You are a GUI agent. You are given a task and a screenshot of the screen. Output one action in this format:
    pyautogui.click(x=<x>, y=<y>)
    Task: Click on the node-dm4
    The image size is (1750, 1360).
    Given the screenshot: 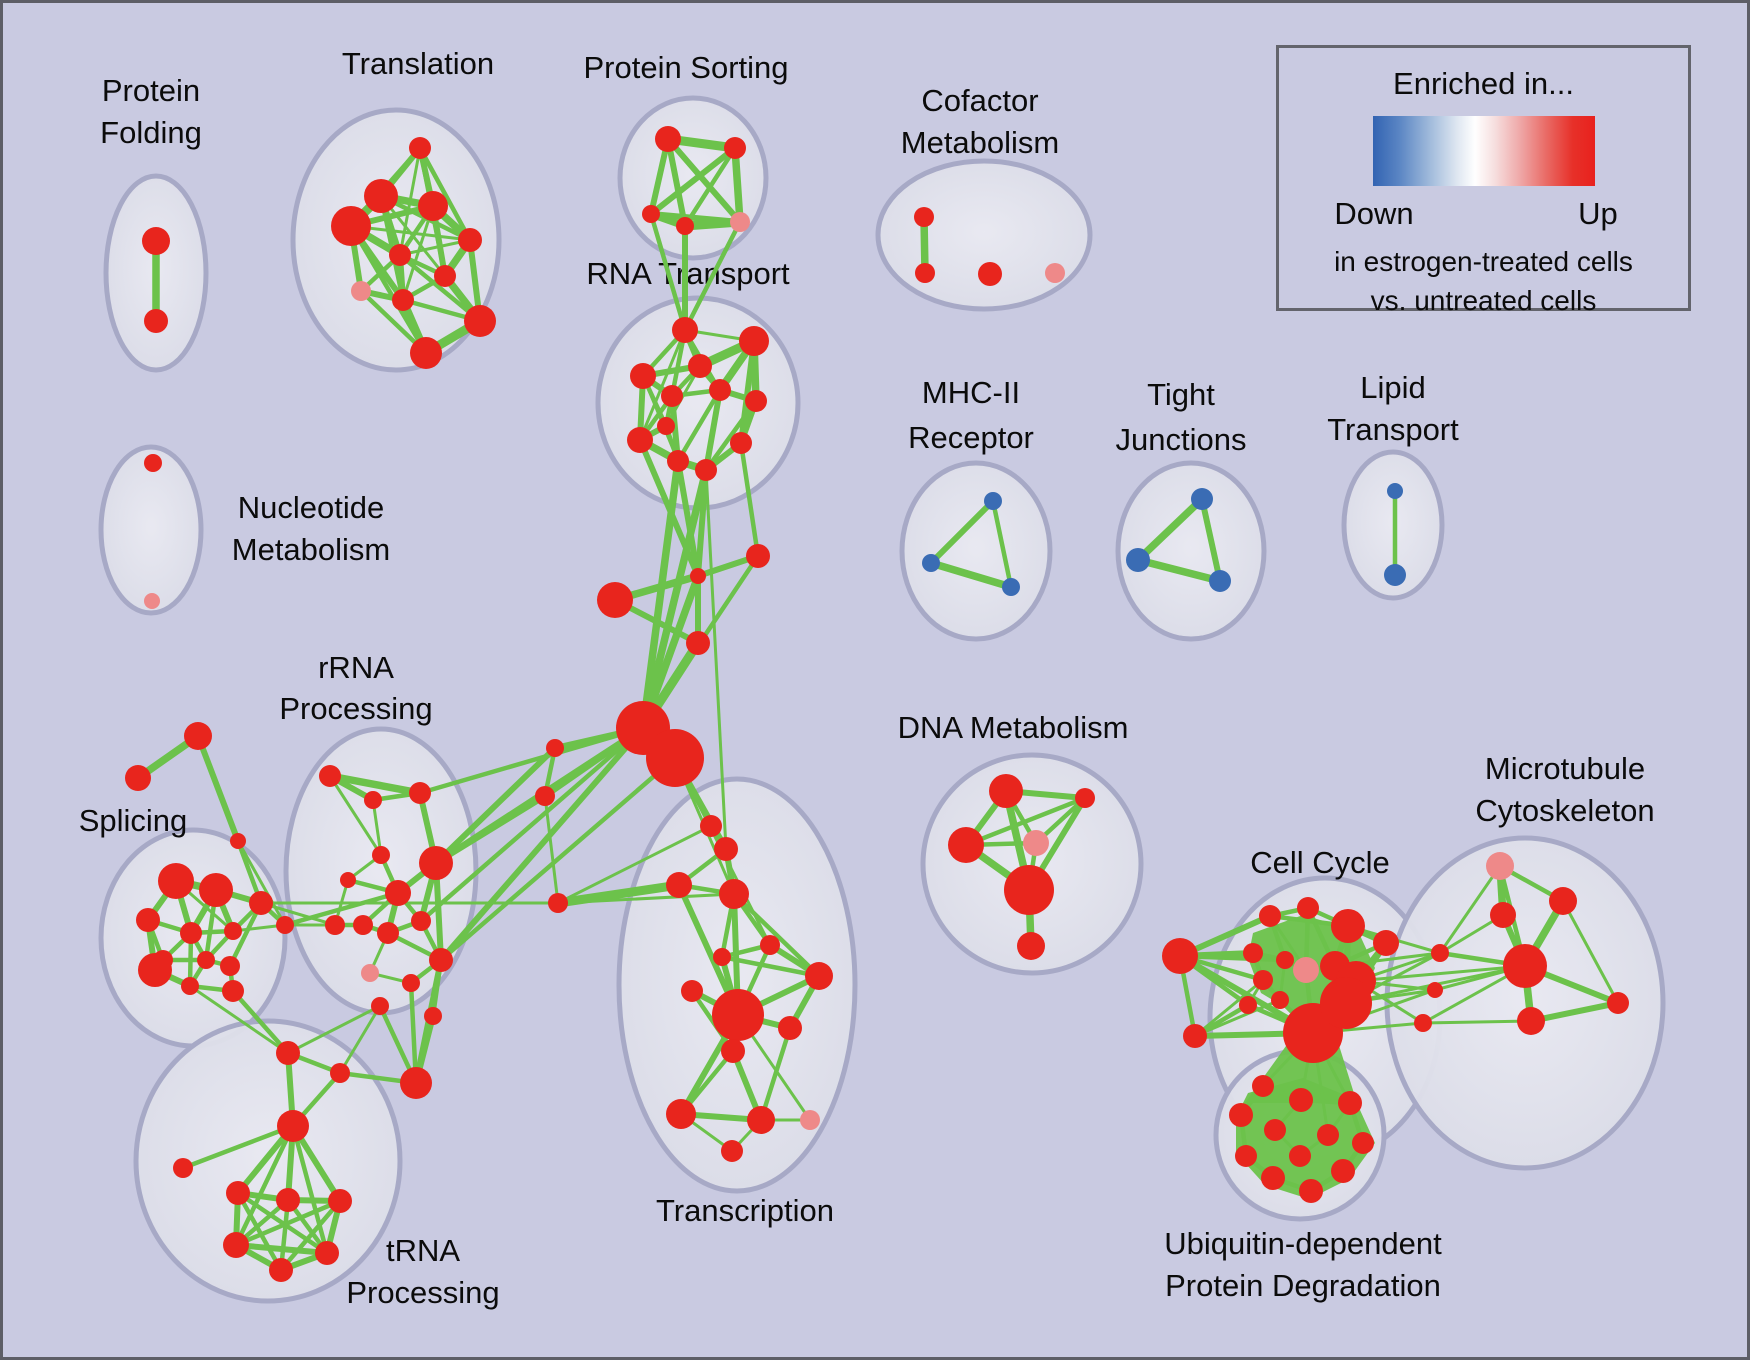 What is the action you would take?
    pyautogui.click(x=1036, y=843)
    